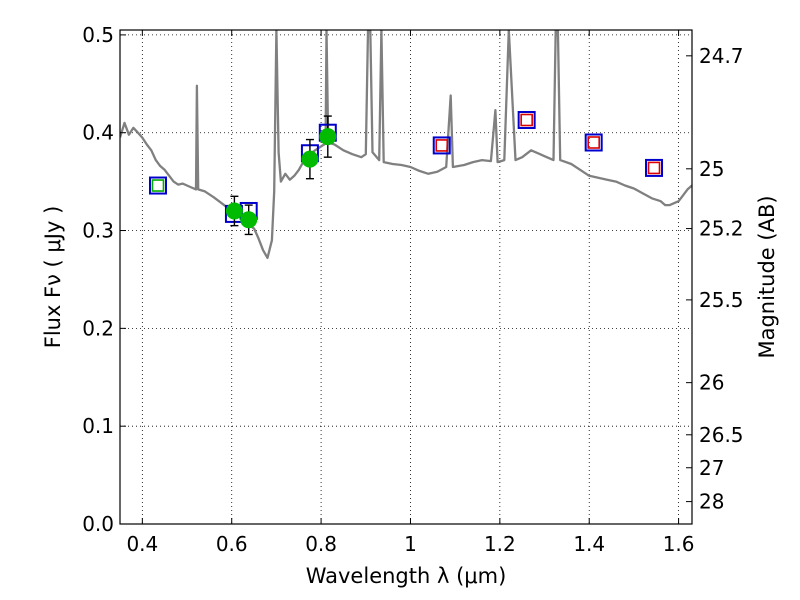  Describe the element at coordinates (711, 468) in the screenshot. I see `y2-tick-label: 27` at that location.